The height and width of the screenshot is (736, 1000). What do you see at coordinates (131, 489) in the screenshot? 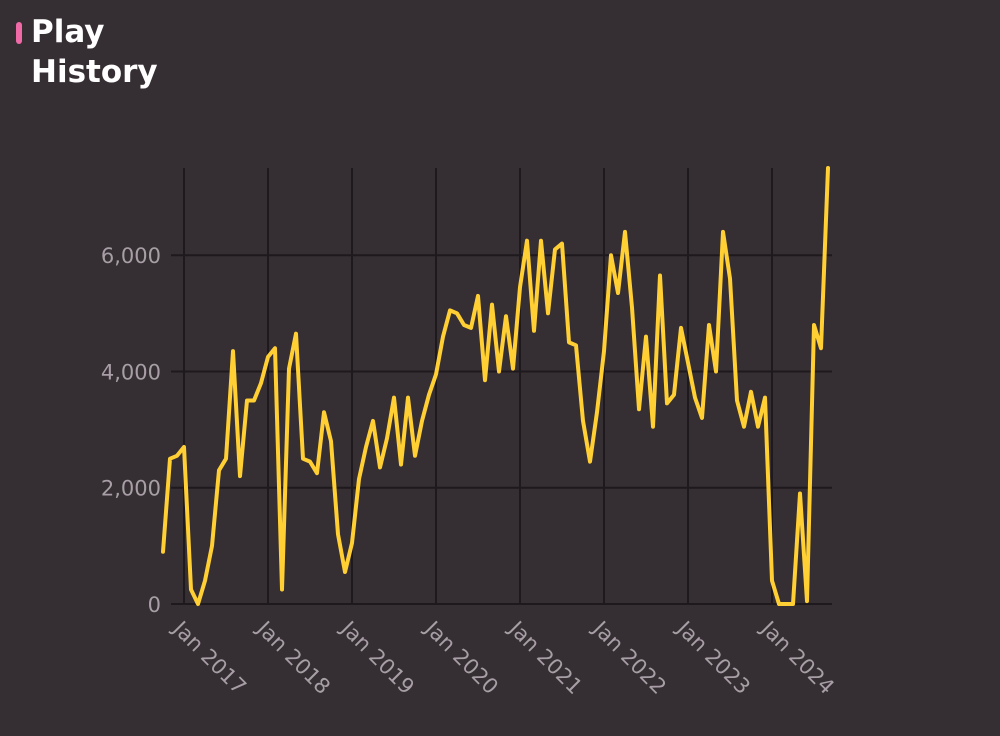
I see `y-tick-label: 2,000` at bounding box center [131, 489].